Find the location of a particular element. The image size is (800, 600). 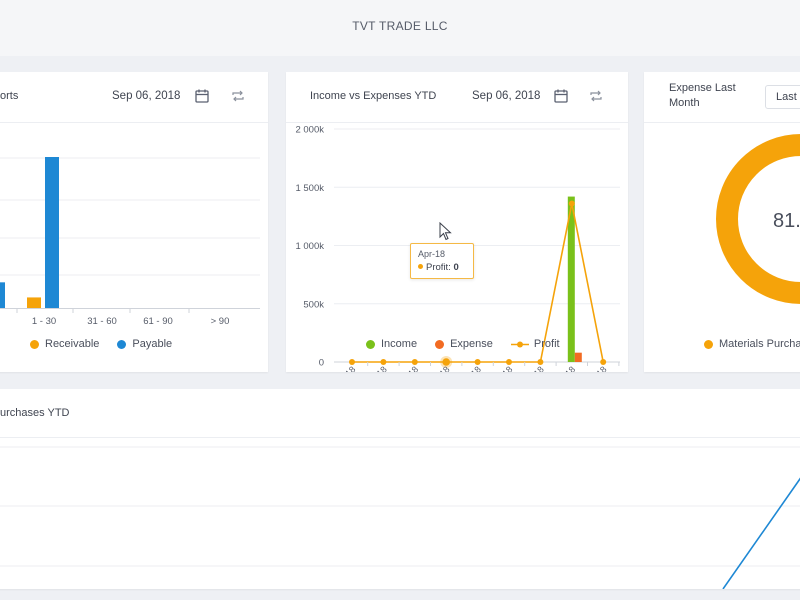

income-month-label: Mar-18 is located at coordinates (406, 368).